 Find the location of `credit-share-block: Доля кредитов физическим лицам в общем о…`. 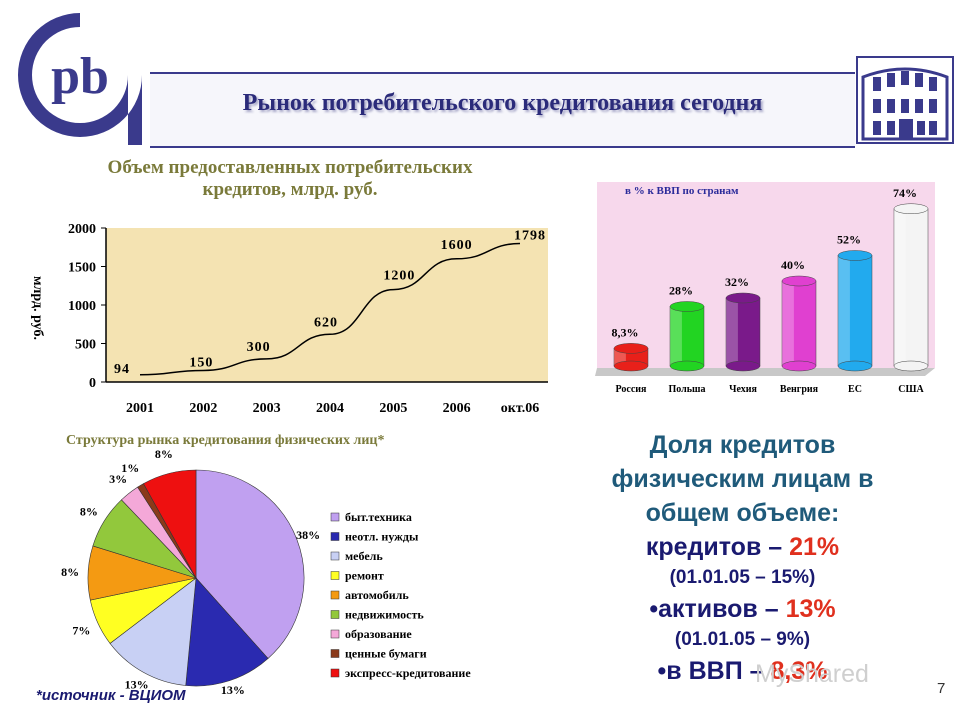

credit-share-block: Доля кредитов физическим лицам в общем о… is located at coordinates (742, 558).